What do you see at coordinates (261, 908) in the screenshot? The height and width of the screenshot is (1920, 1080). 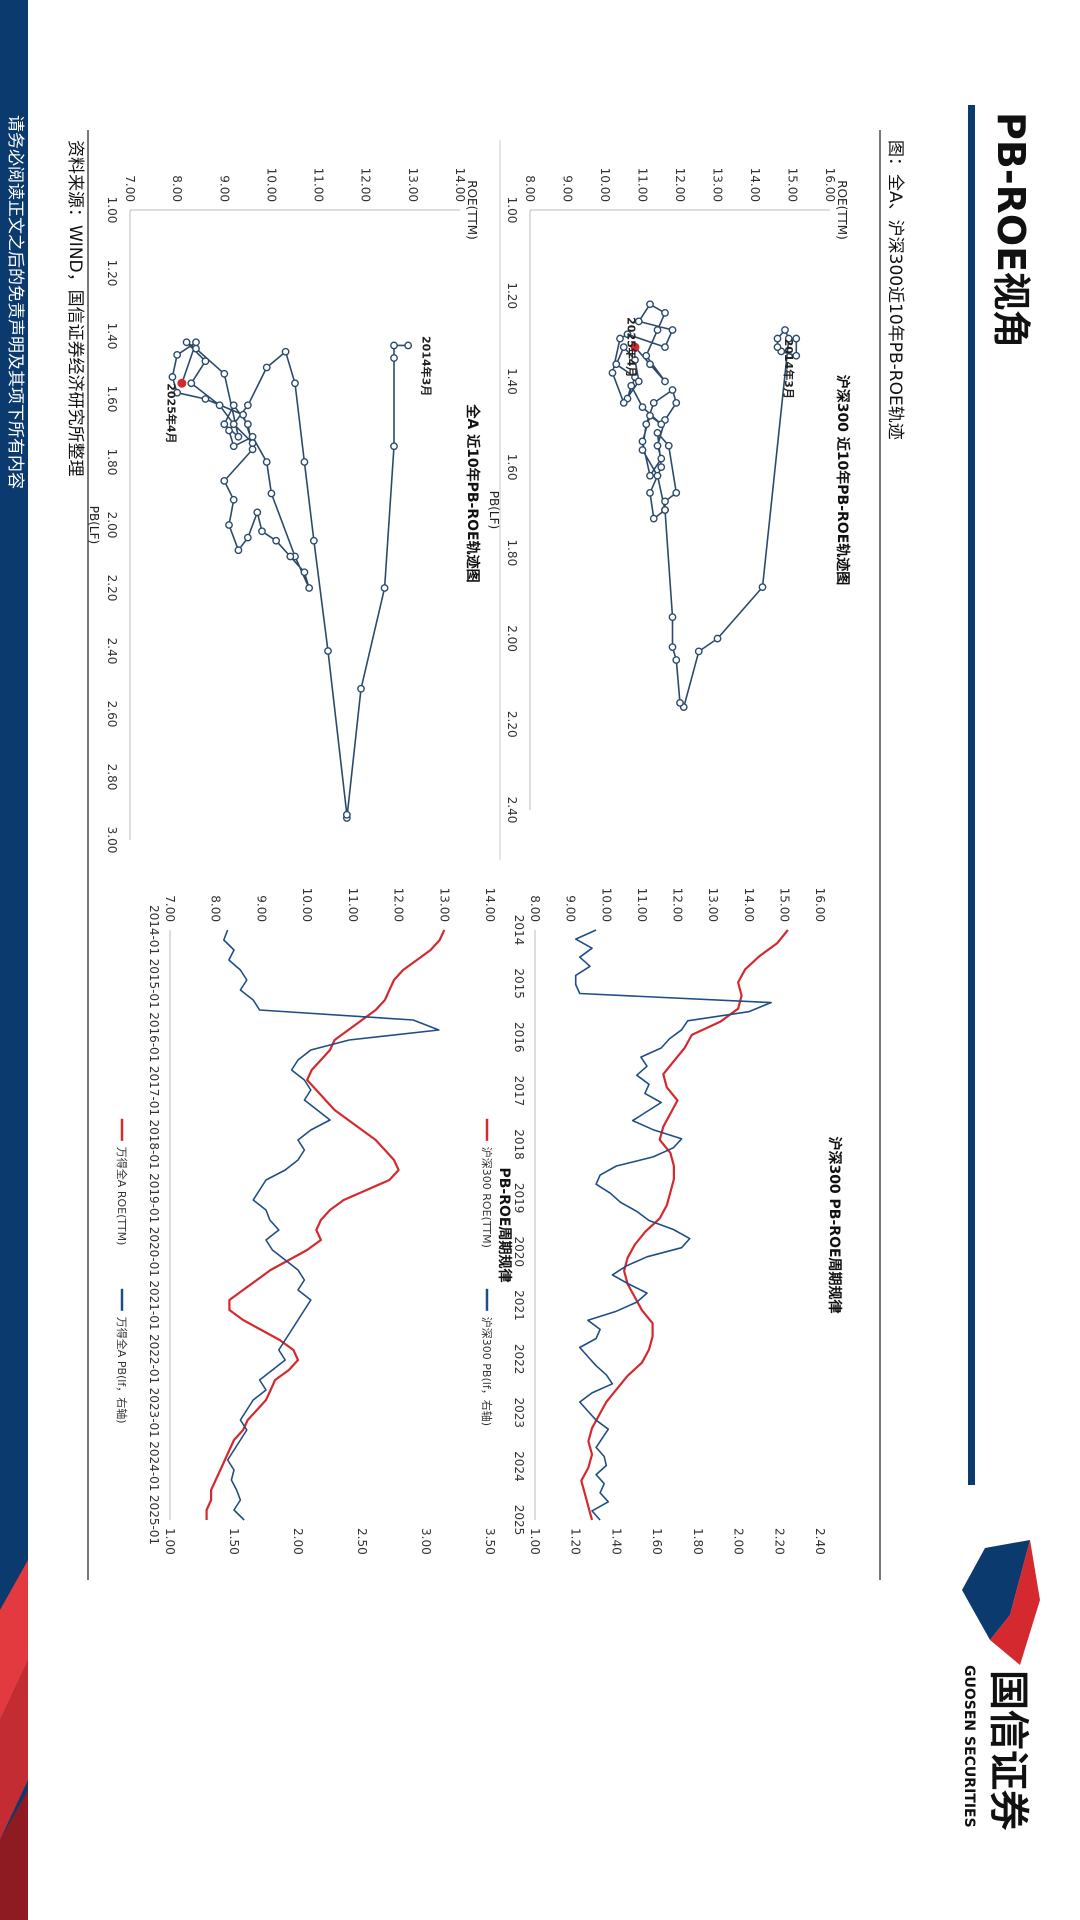 I see `y-left-tick-label: 9.00` at bounding box center [261, 908].